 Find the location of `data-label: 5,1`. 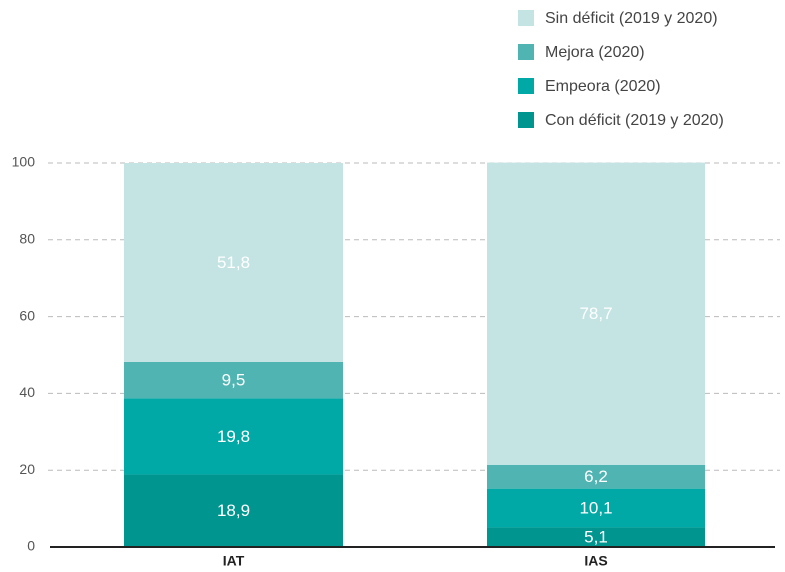

data-label: 5,1 is located at coordinates (596, 537).